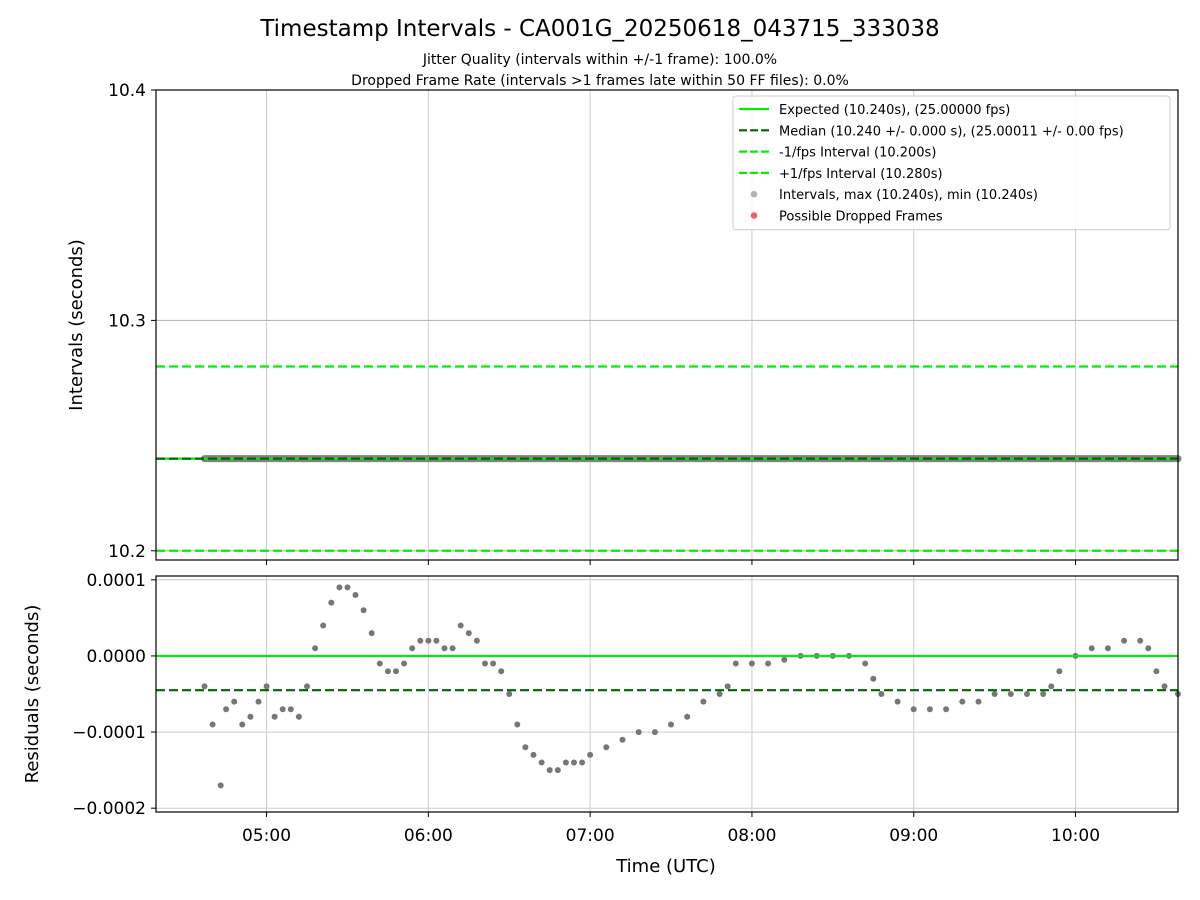  I want to click on top-y-axis-label: Intervals (seconds), so click(76, 325).